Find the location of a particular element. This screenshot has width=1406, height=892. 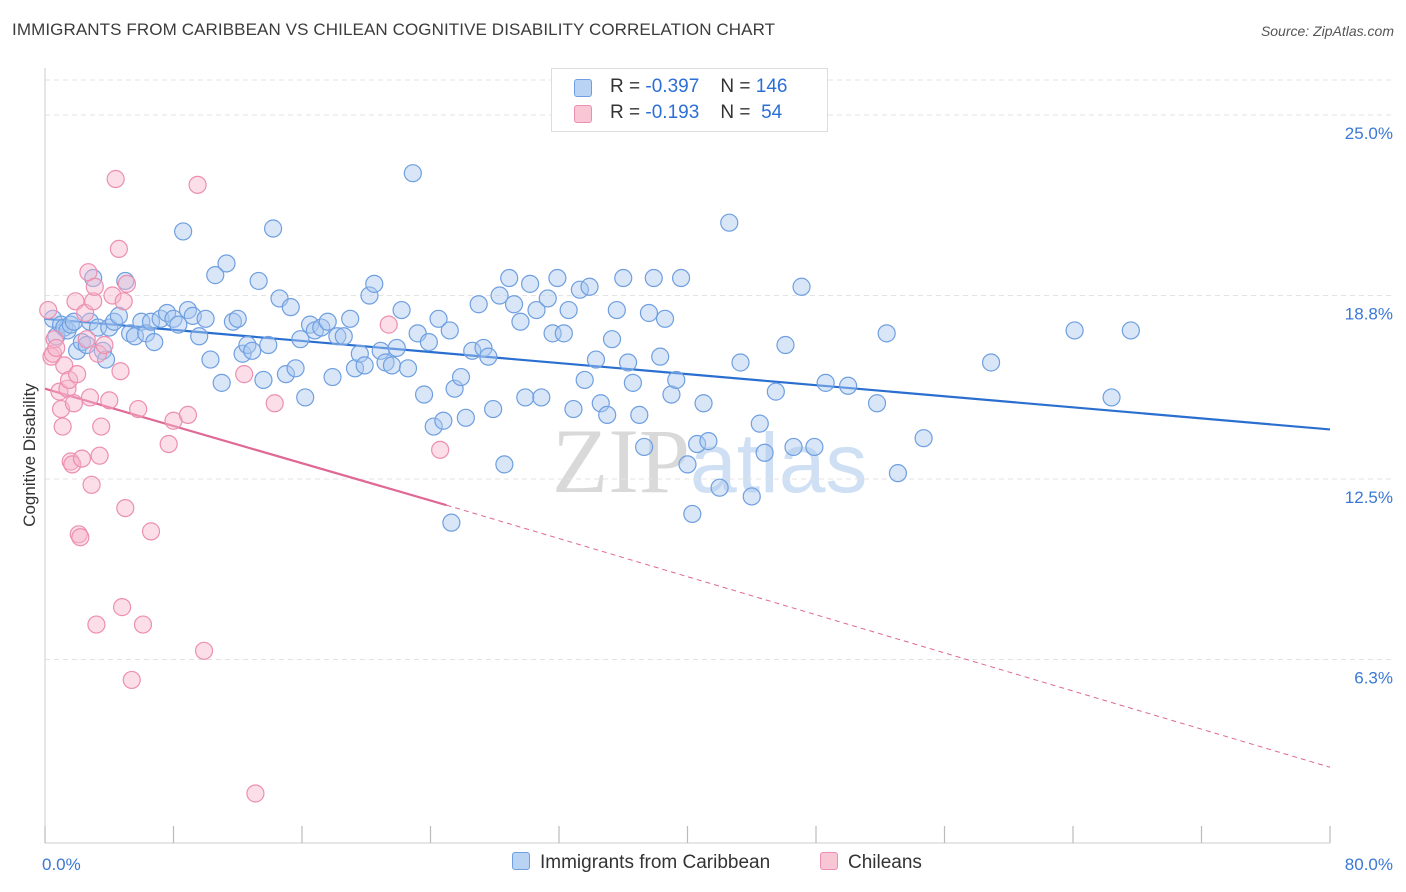

stats-legend: R = -0.397 N = 146 R = -0.193 N = 54 is located at coordinates (689, 100).